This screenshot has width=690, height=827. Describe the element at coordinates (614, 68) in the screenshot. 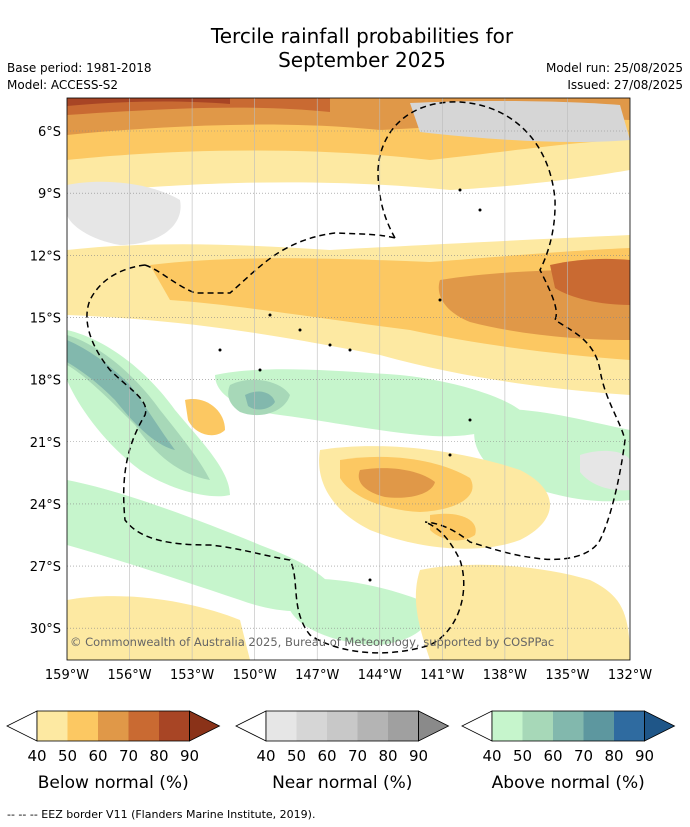

I see `model-run: Model run: 25/08/2025` at that location.